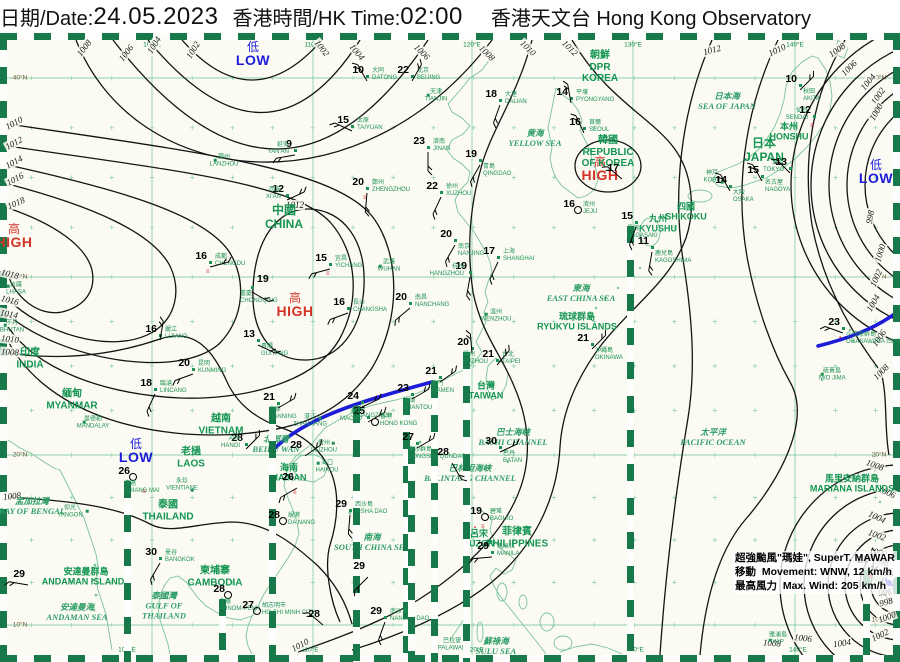 The image size is (900, 662). What do you see at coordinates (479, 538) in the screenshot?
I see `region-label-12: 呂宋 LUZON` at bounding box center [479, 538].